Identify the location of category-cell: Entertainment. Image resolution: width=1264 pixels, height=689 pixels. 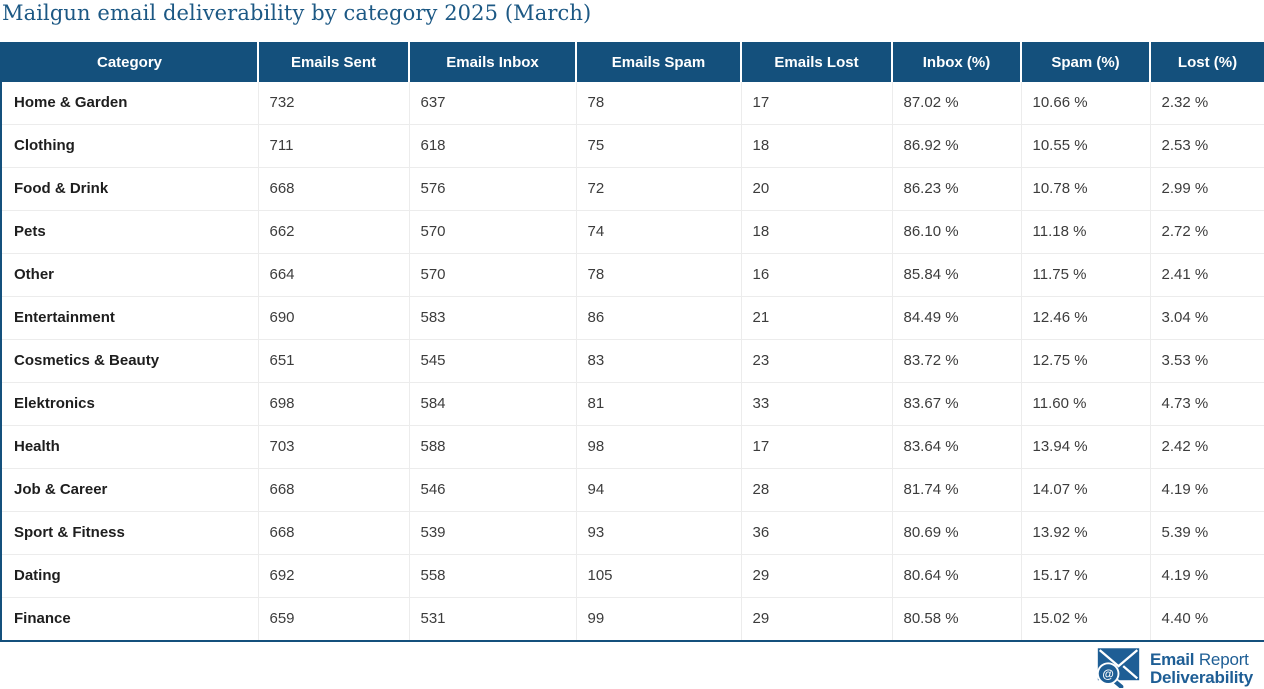
(130, 318).